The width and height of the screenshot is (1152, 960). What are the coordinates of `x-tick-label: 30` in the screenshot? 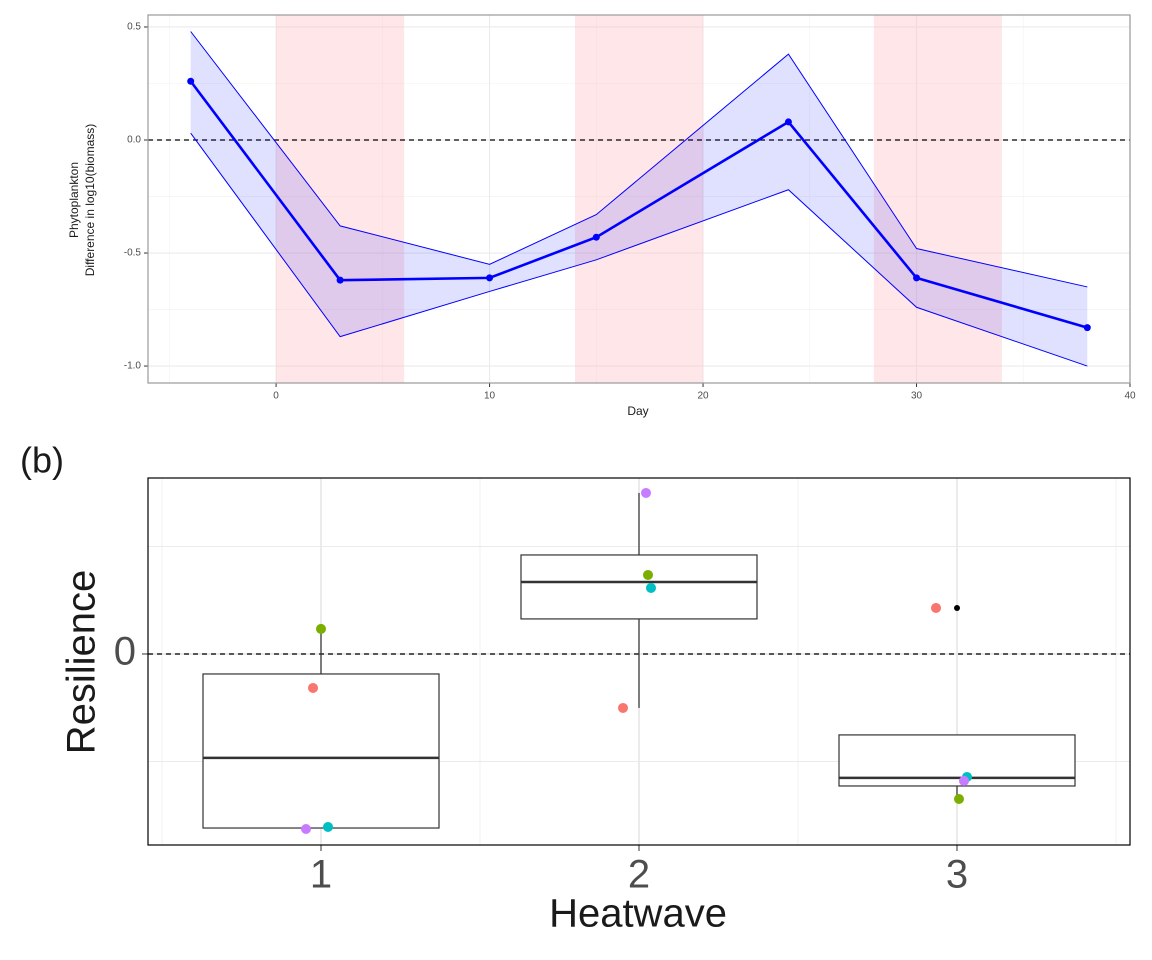 It's located at (917, 396).